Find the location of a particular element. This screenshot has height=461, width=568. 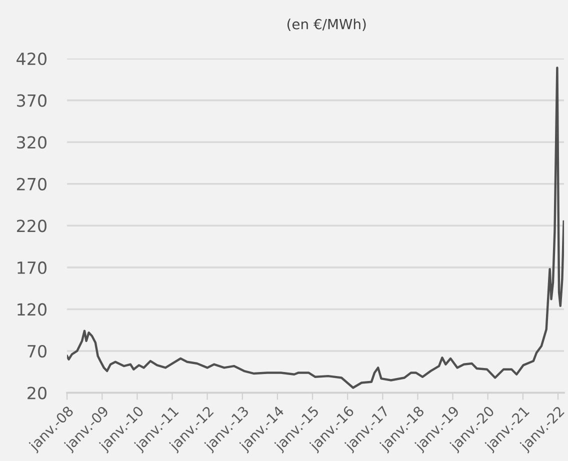

y-tick-label: 320 is located at coordinates (31, 142).